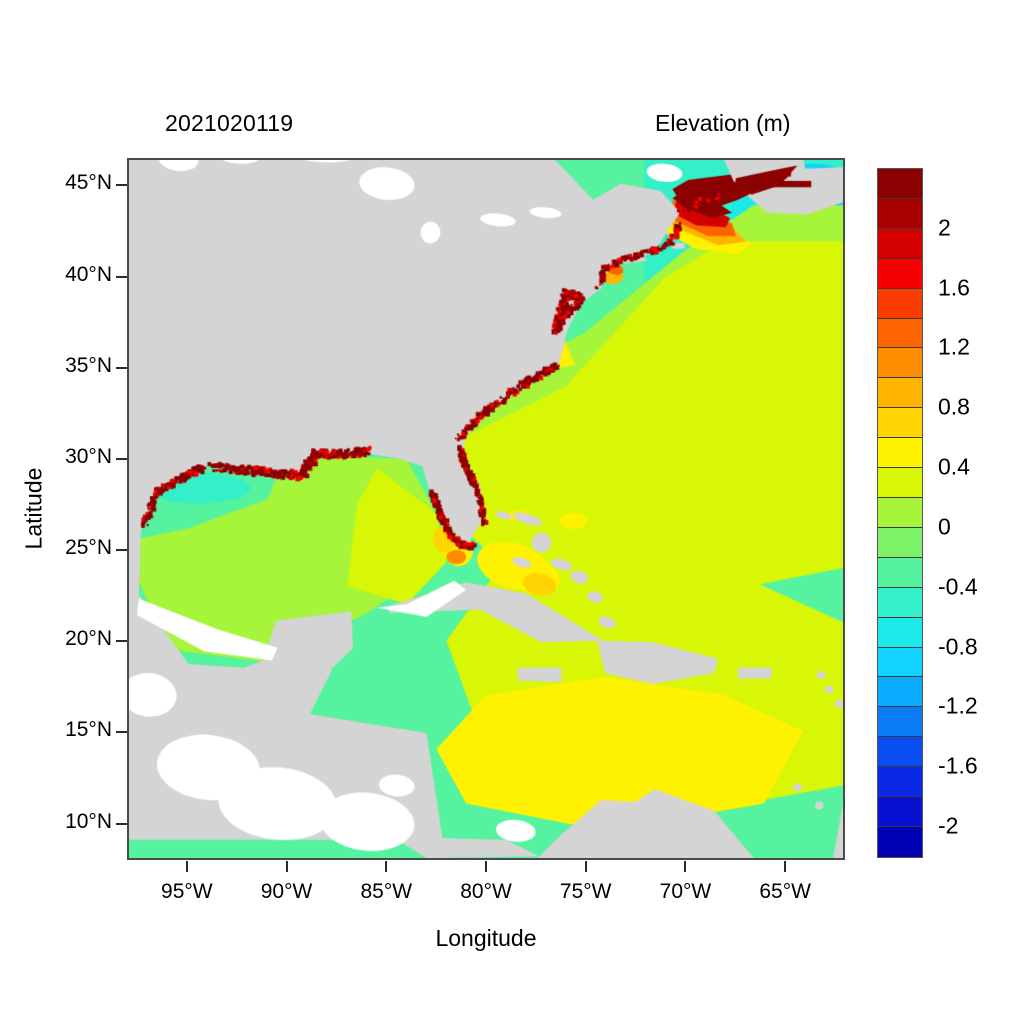  What do you see at coordinates (723, 123) in the screenshot?
I see `colorbar-title: Elevation (m)` at bounding box center [723, 123].